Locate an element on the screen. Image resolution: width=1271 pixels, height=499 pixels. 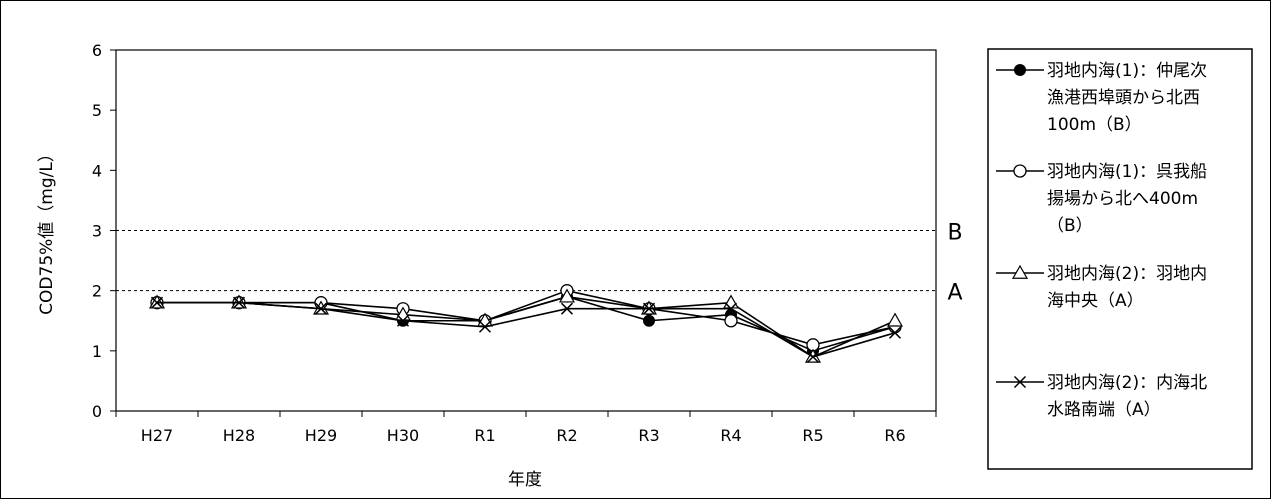
legend-label: 羽地内海(2)：羽地内 is located at coordinates (1127, 274).